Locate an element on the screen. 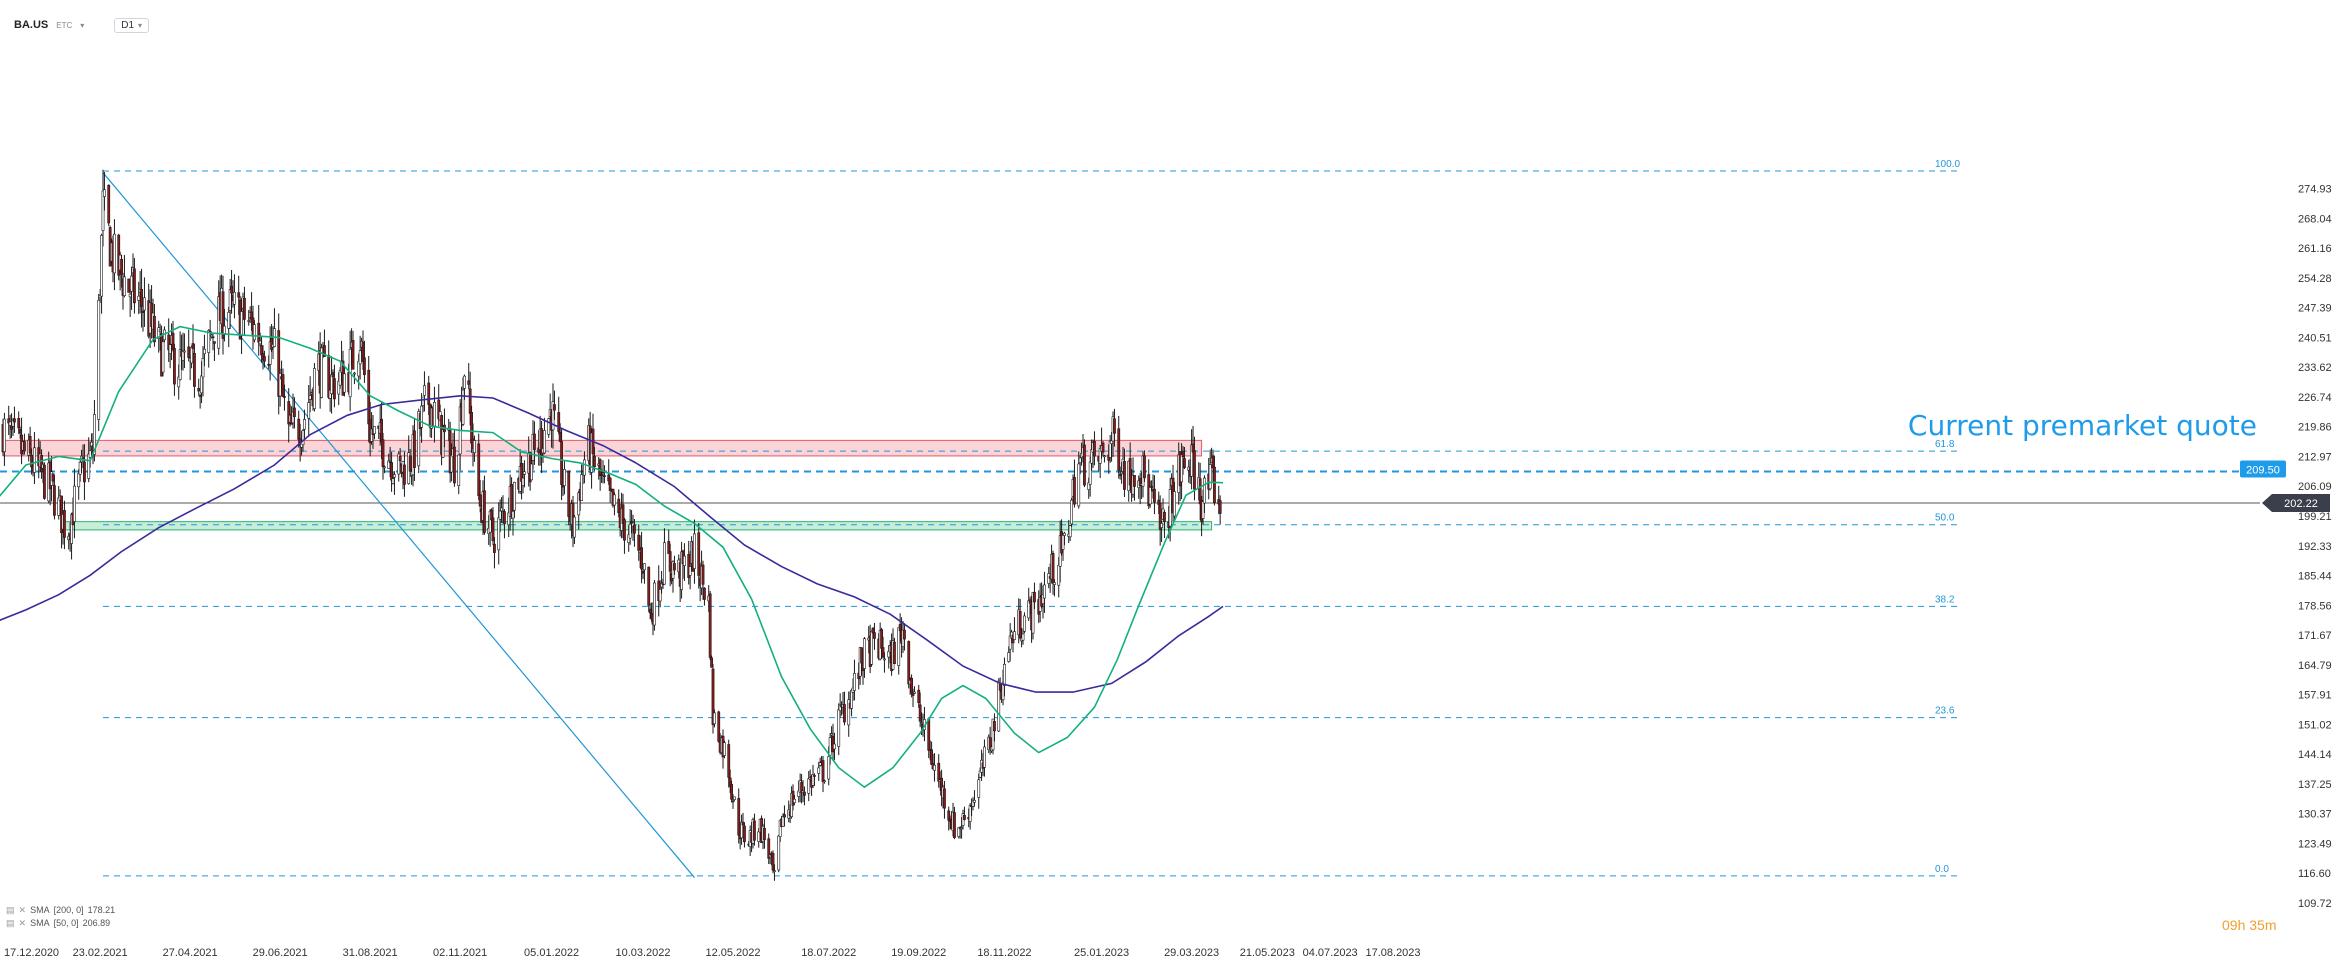  chevron-down-icon: ▾ is located at coordinates (82, 25).